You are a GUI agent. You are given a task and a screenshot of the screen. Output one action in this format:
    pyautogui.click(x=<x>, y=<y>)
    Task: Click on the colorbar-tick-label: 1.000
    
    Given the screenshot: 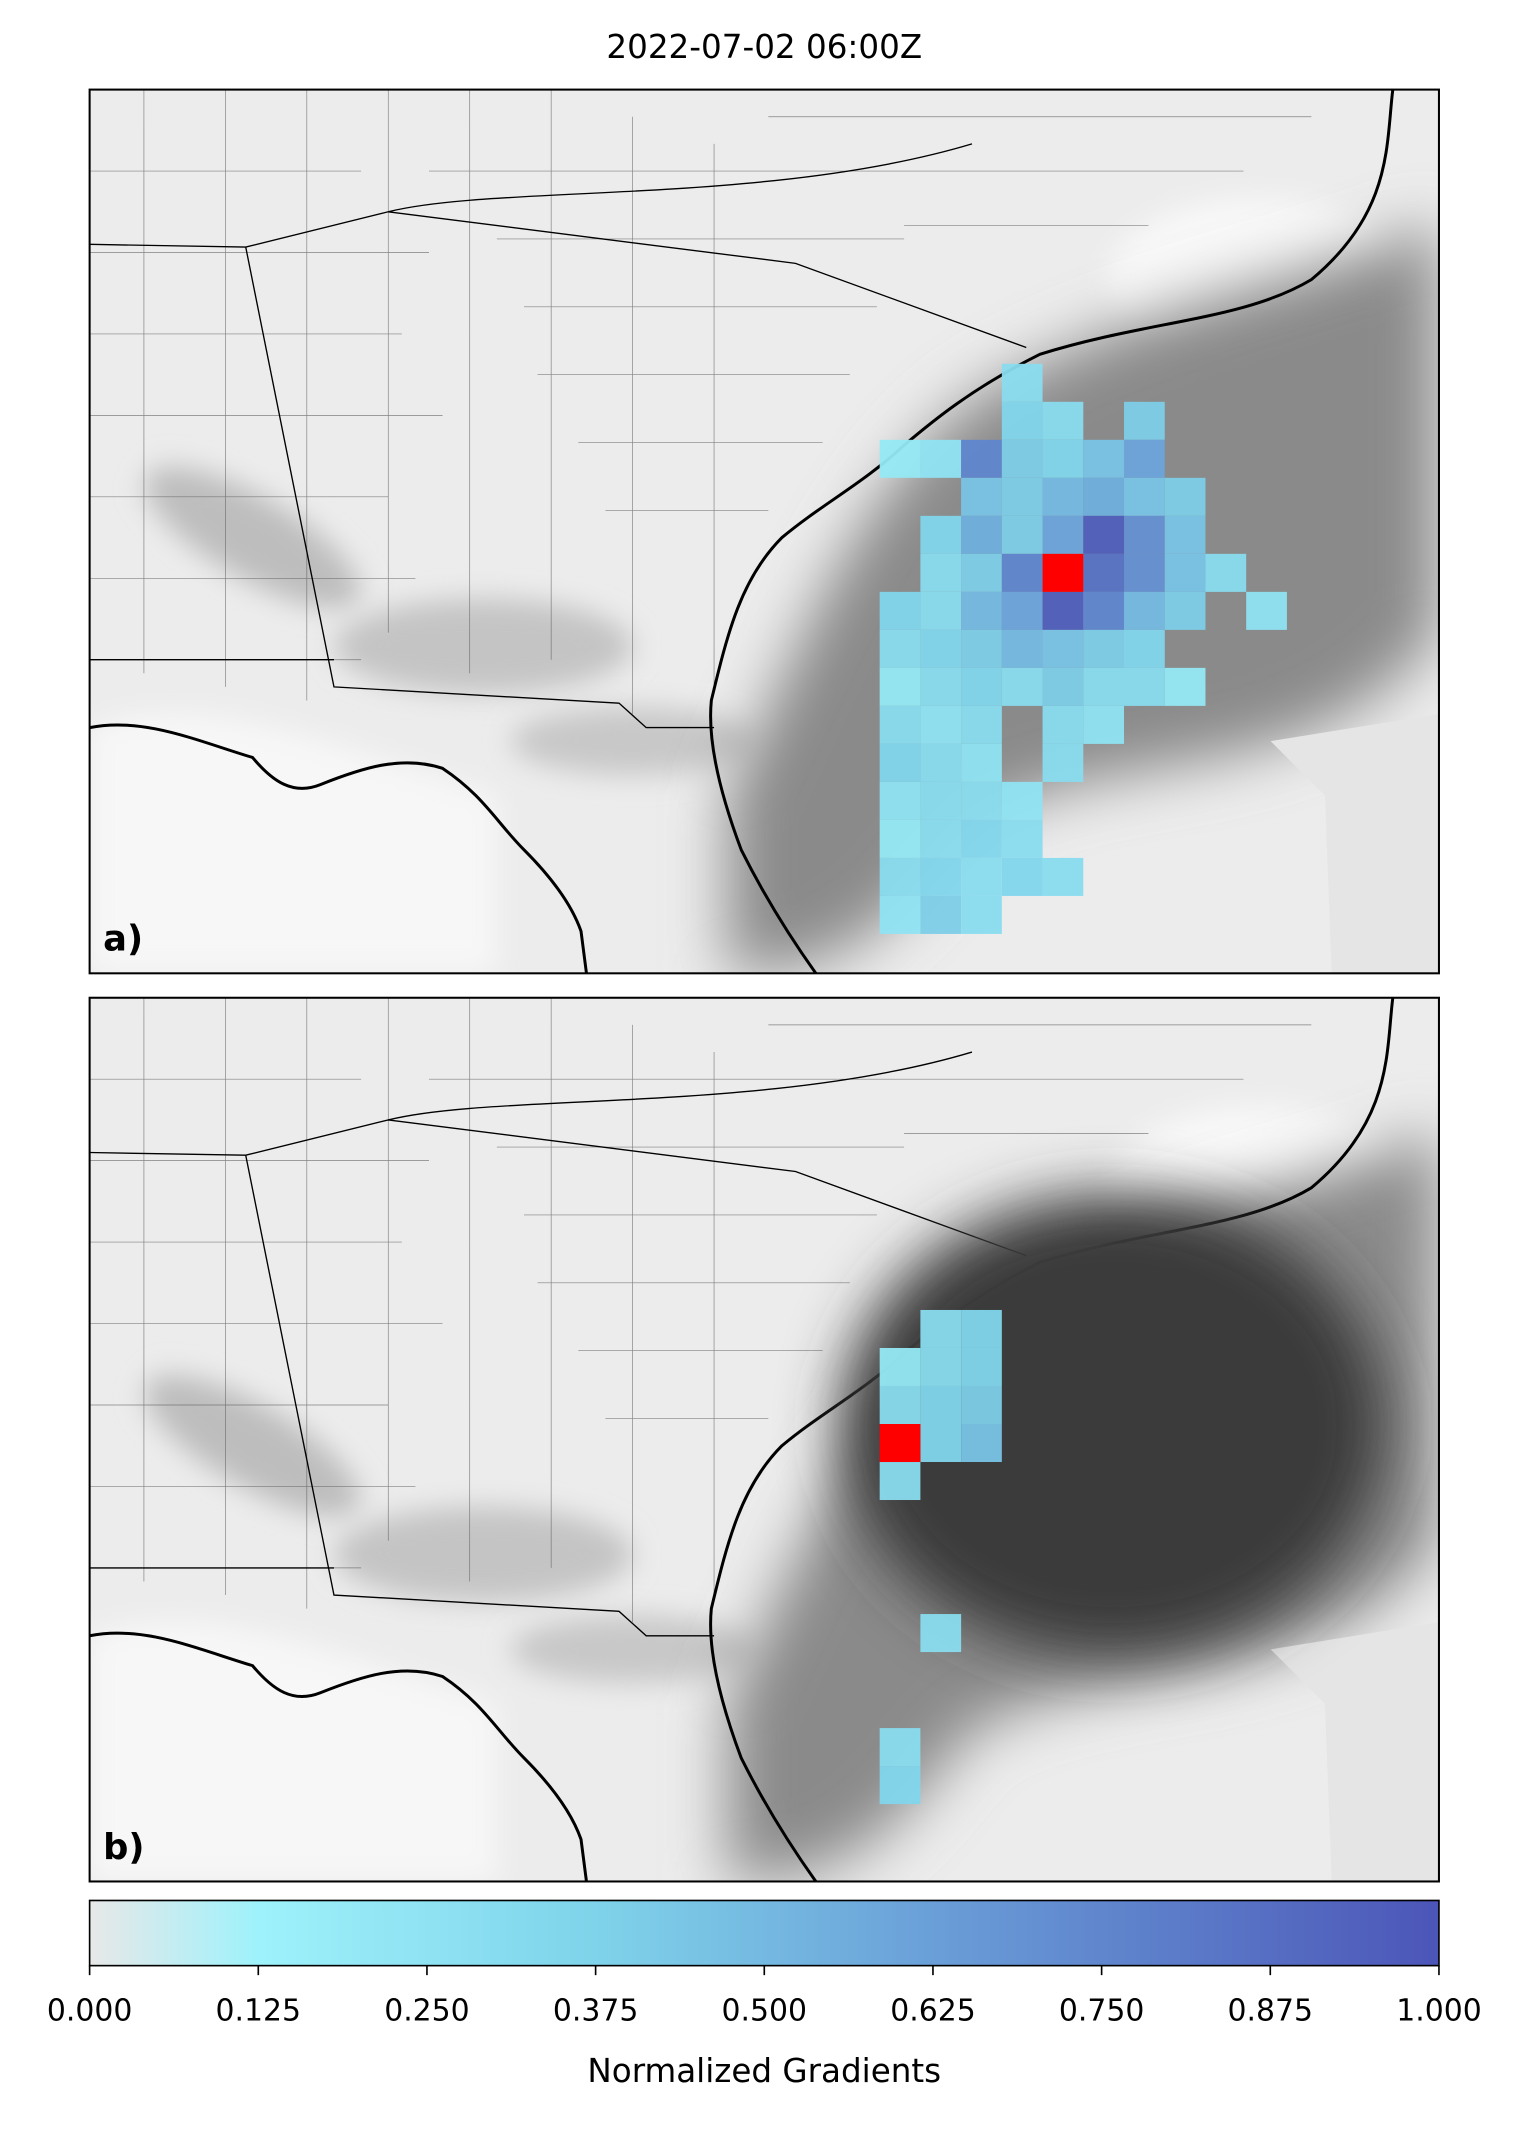 What is the action you would take?
    pyautogui.click(x=1438, y=2010)
    